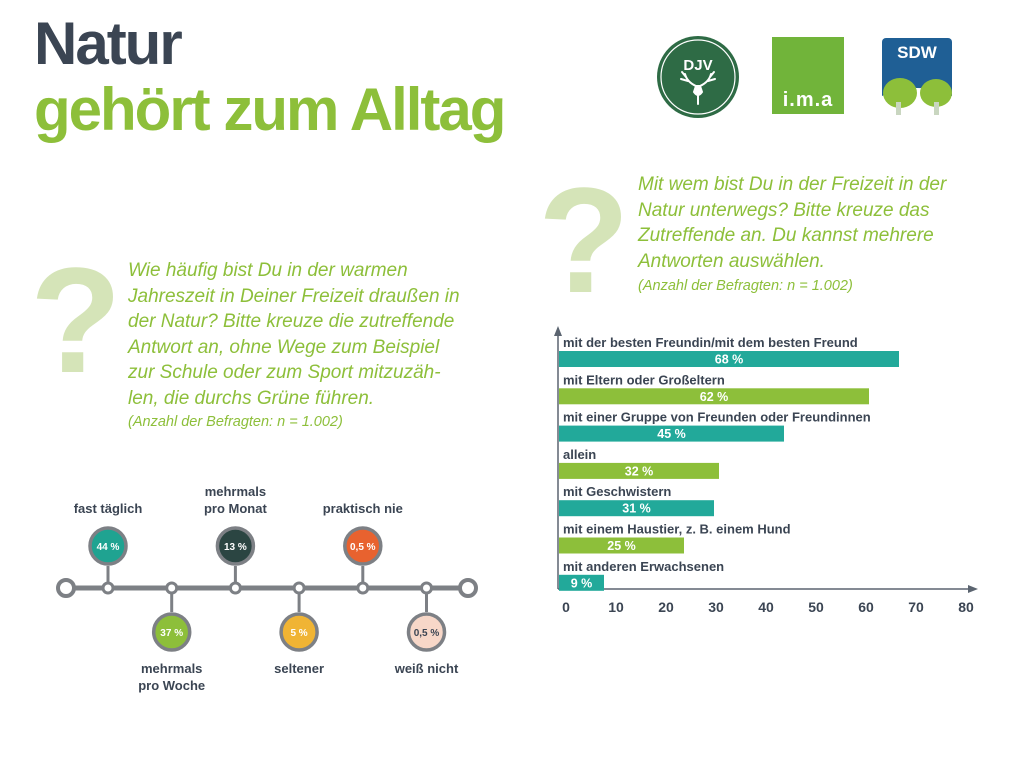 The width and height of the screenshot is (1024, 768). What do you see at coordinates (808, 75) in the screenshot?
I see `ima-logo: i.m.a` at bounding box center [808, 75].